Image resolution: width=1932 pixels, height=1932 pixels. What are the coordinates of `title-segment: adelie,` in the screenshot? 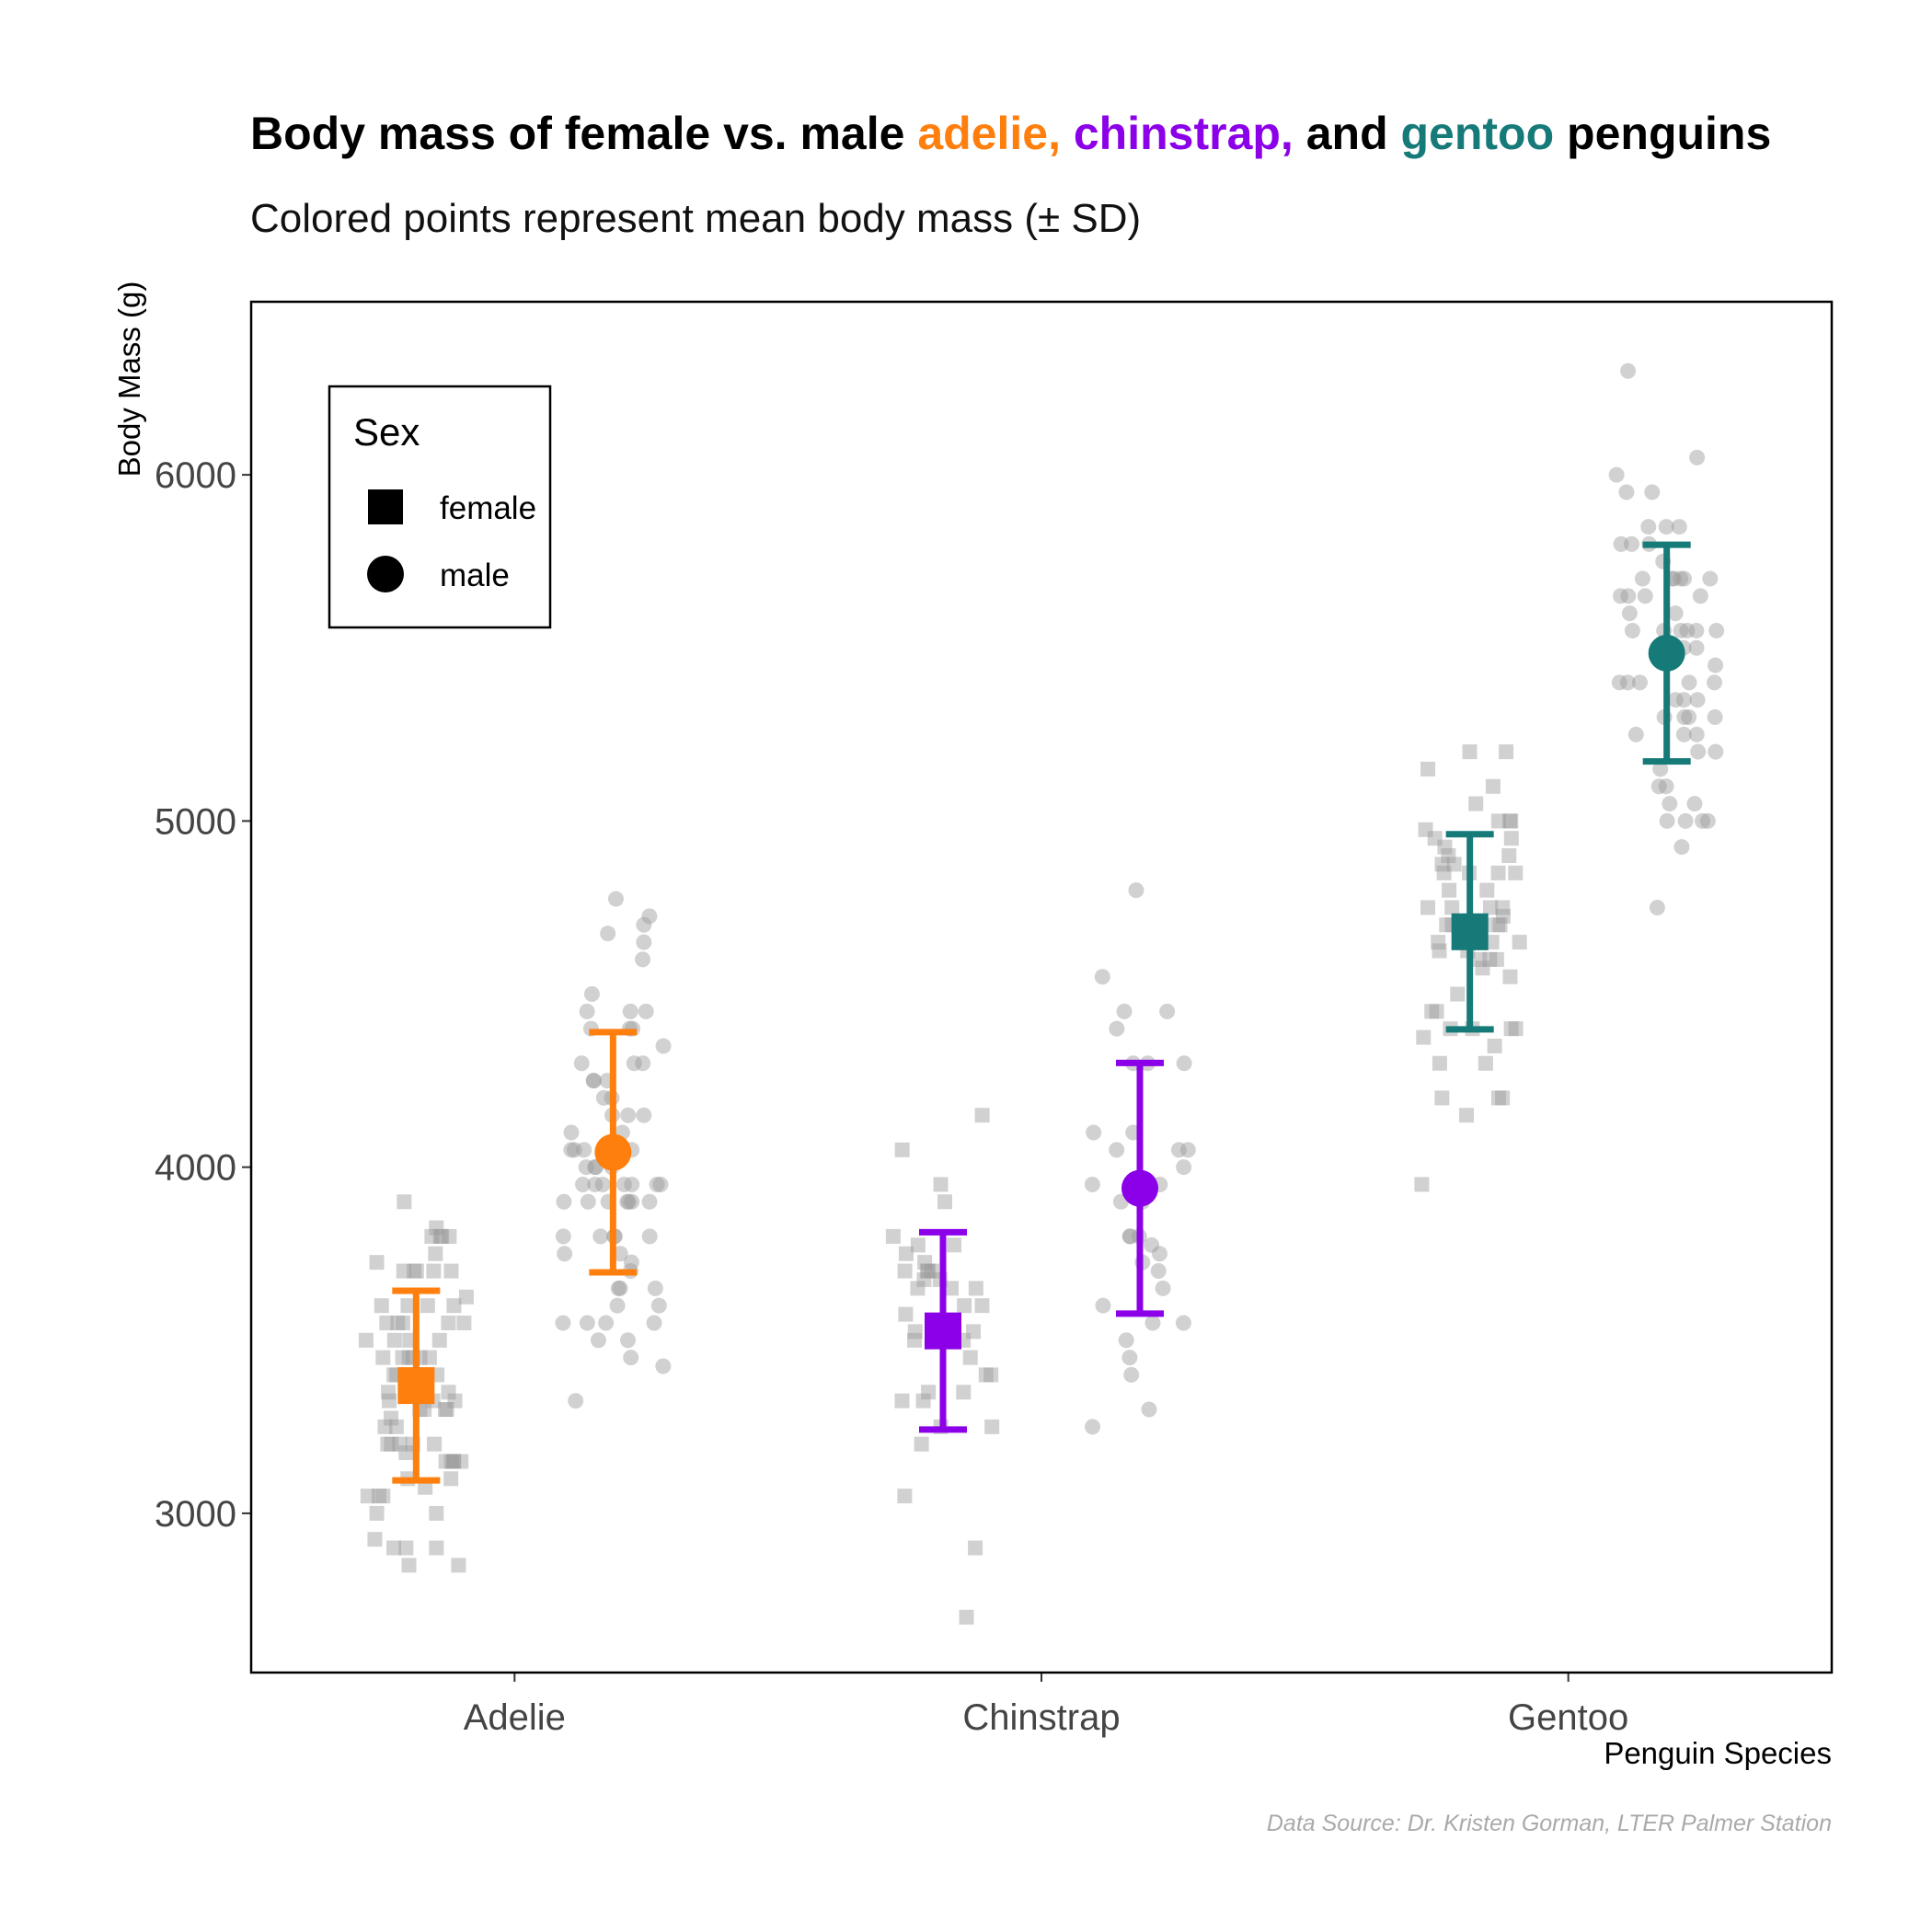 It's located at (989, 133).